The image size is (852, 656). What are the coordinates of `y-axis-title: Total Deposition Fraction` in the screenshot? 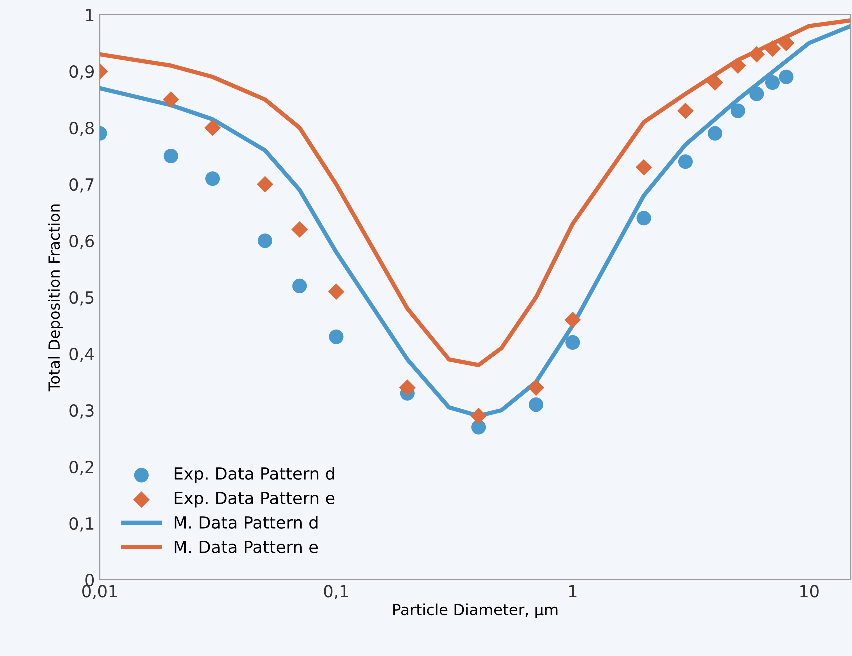 It's located at (56, 298).